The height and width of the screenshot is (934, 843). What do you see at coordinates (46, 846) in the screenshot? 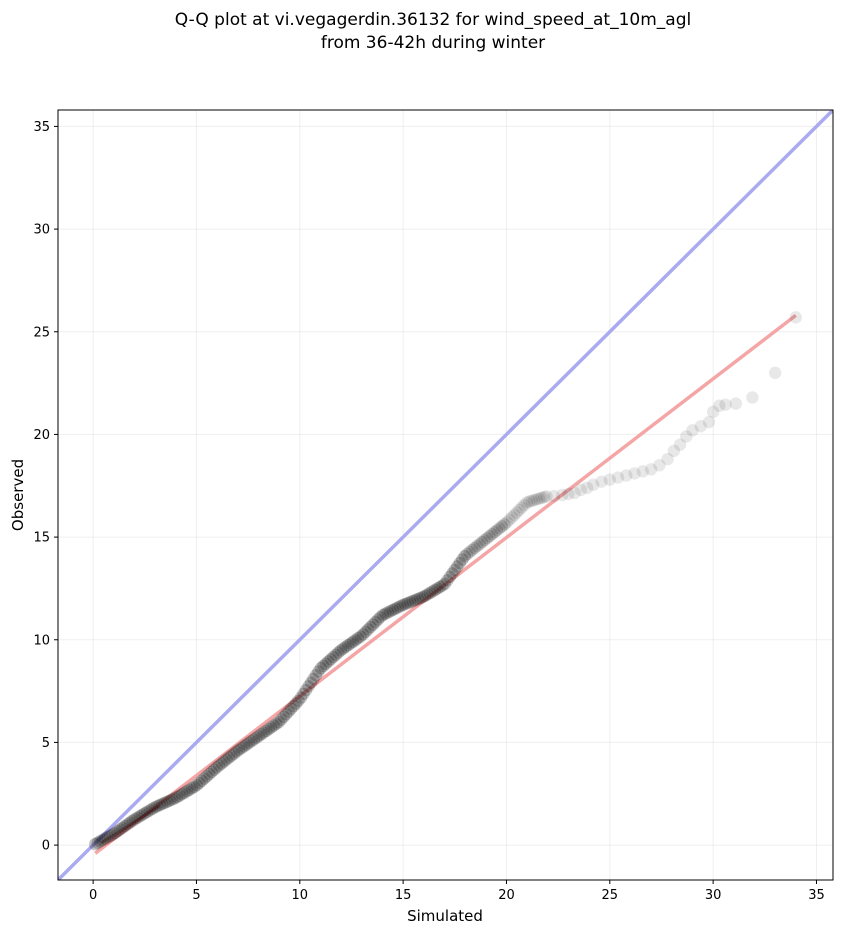
I see `y-tick-label: 0` at bounding box center [46, 846].